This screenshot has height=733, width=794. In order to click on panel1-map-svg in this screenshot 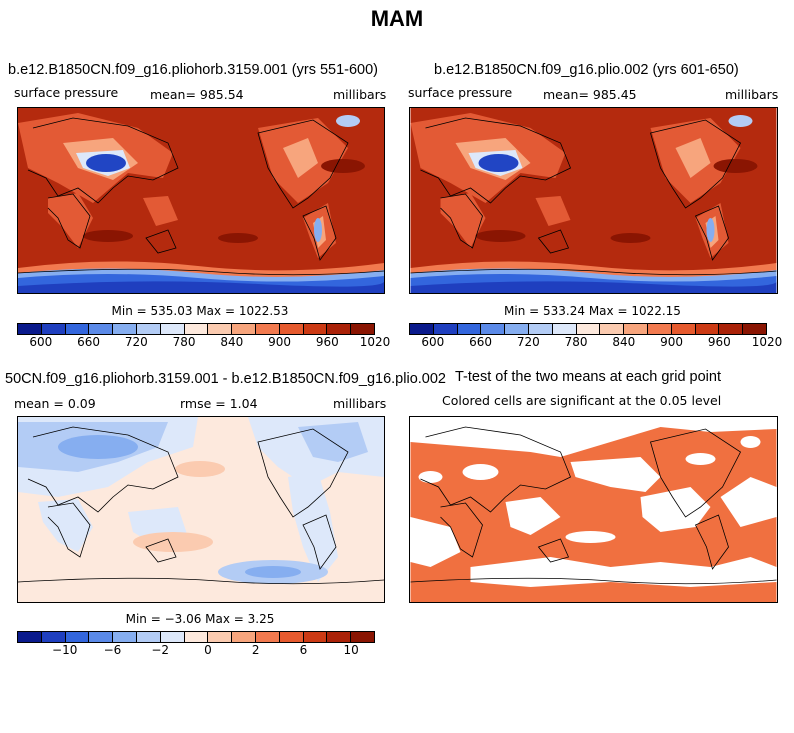, I will do `click(201, 200)`.